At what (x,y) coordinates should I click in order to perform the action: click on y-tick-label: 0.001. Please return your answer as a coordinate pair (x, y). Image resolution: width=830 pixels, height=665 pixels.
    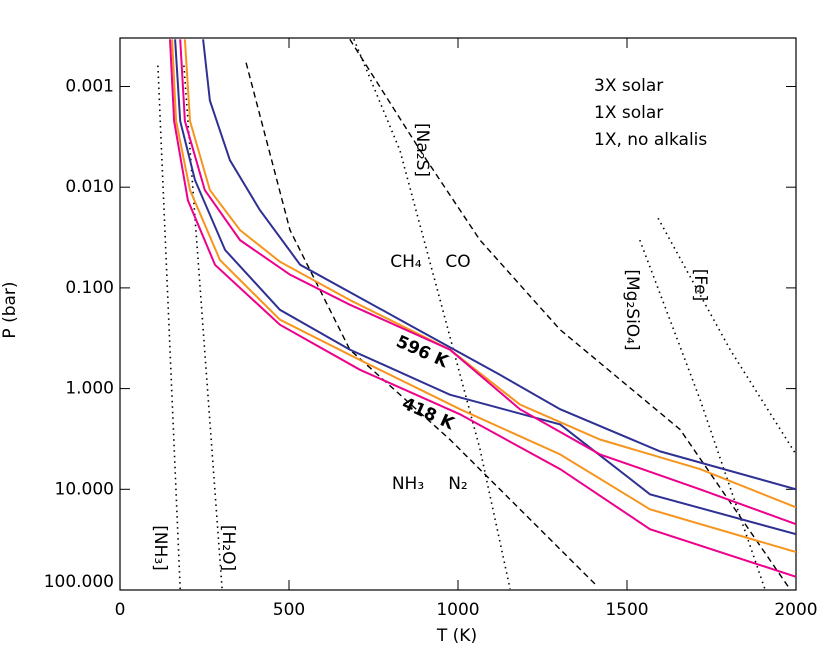
    Looking at the image, I should click on (89, 86).